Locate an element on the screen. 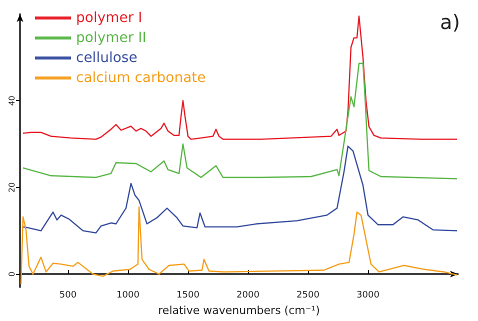 The height and width of the screenshot is (321, 478). x-tick-label: 2500 is located at coordinates (308, 295).